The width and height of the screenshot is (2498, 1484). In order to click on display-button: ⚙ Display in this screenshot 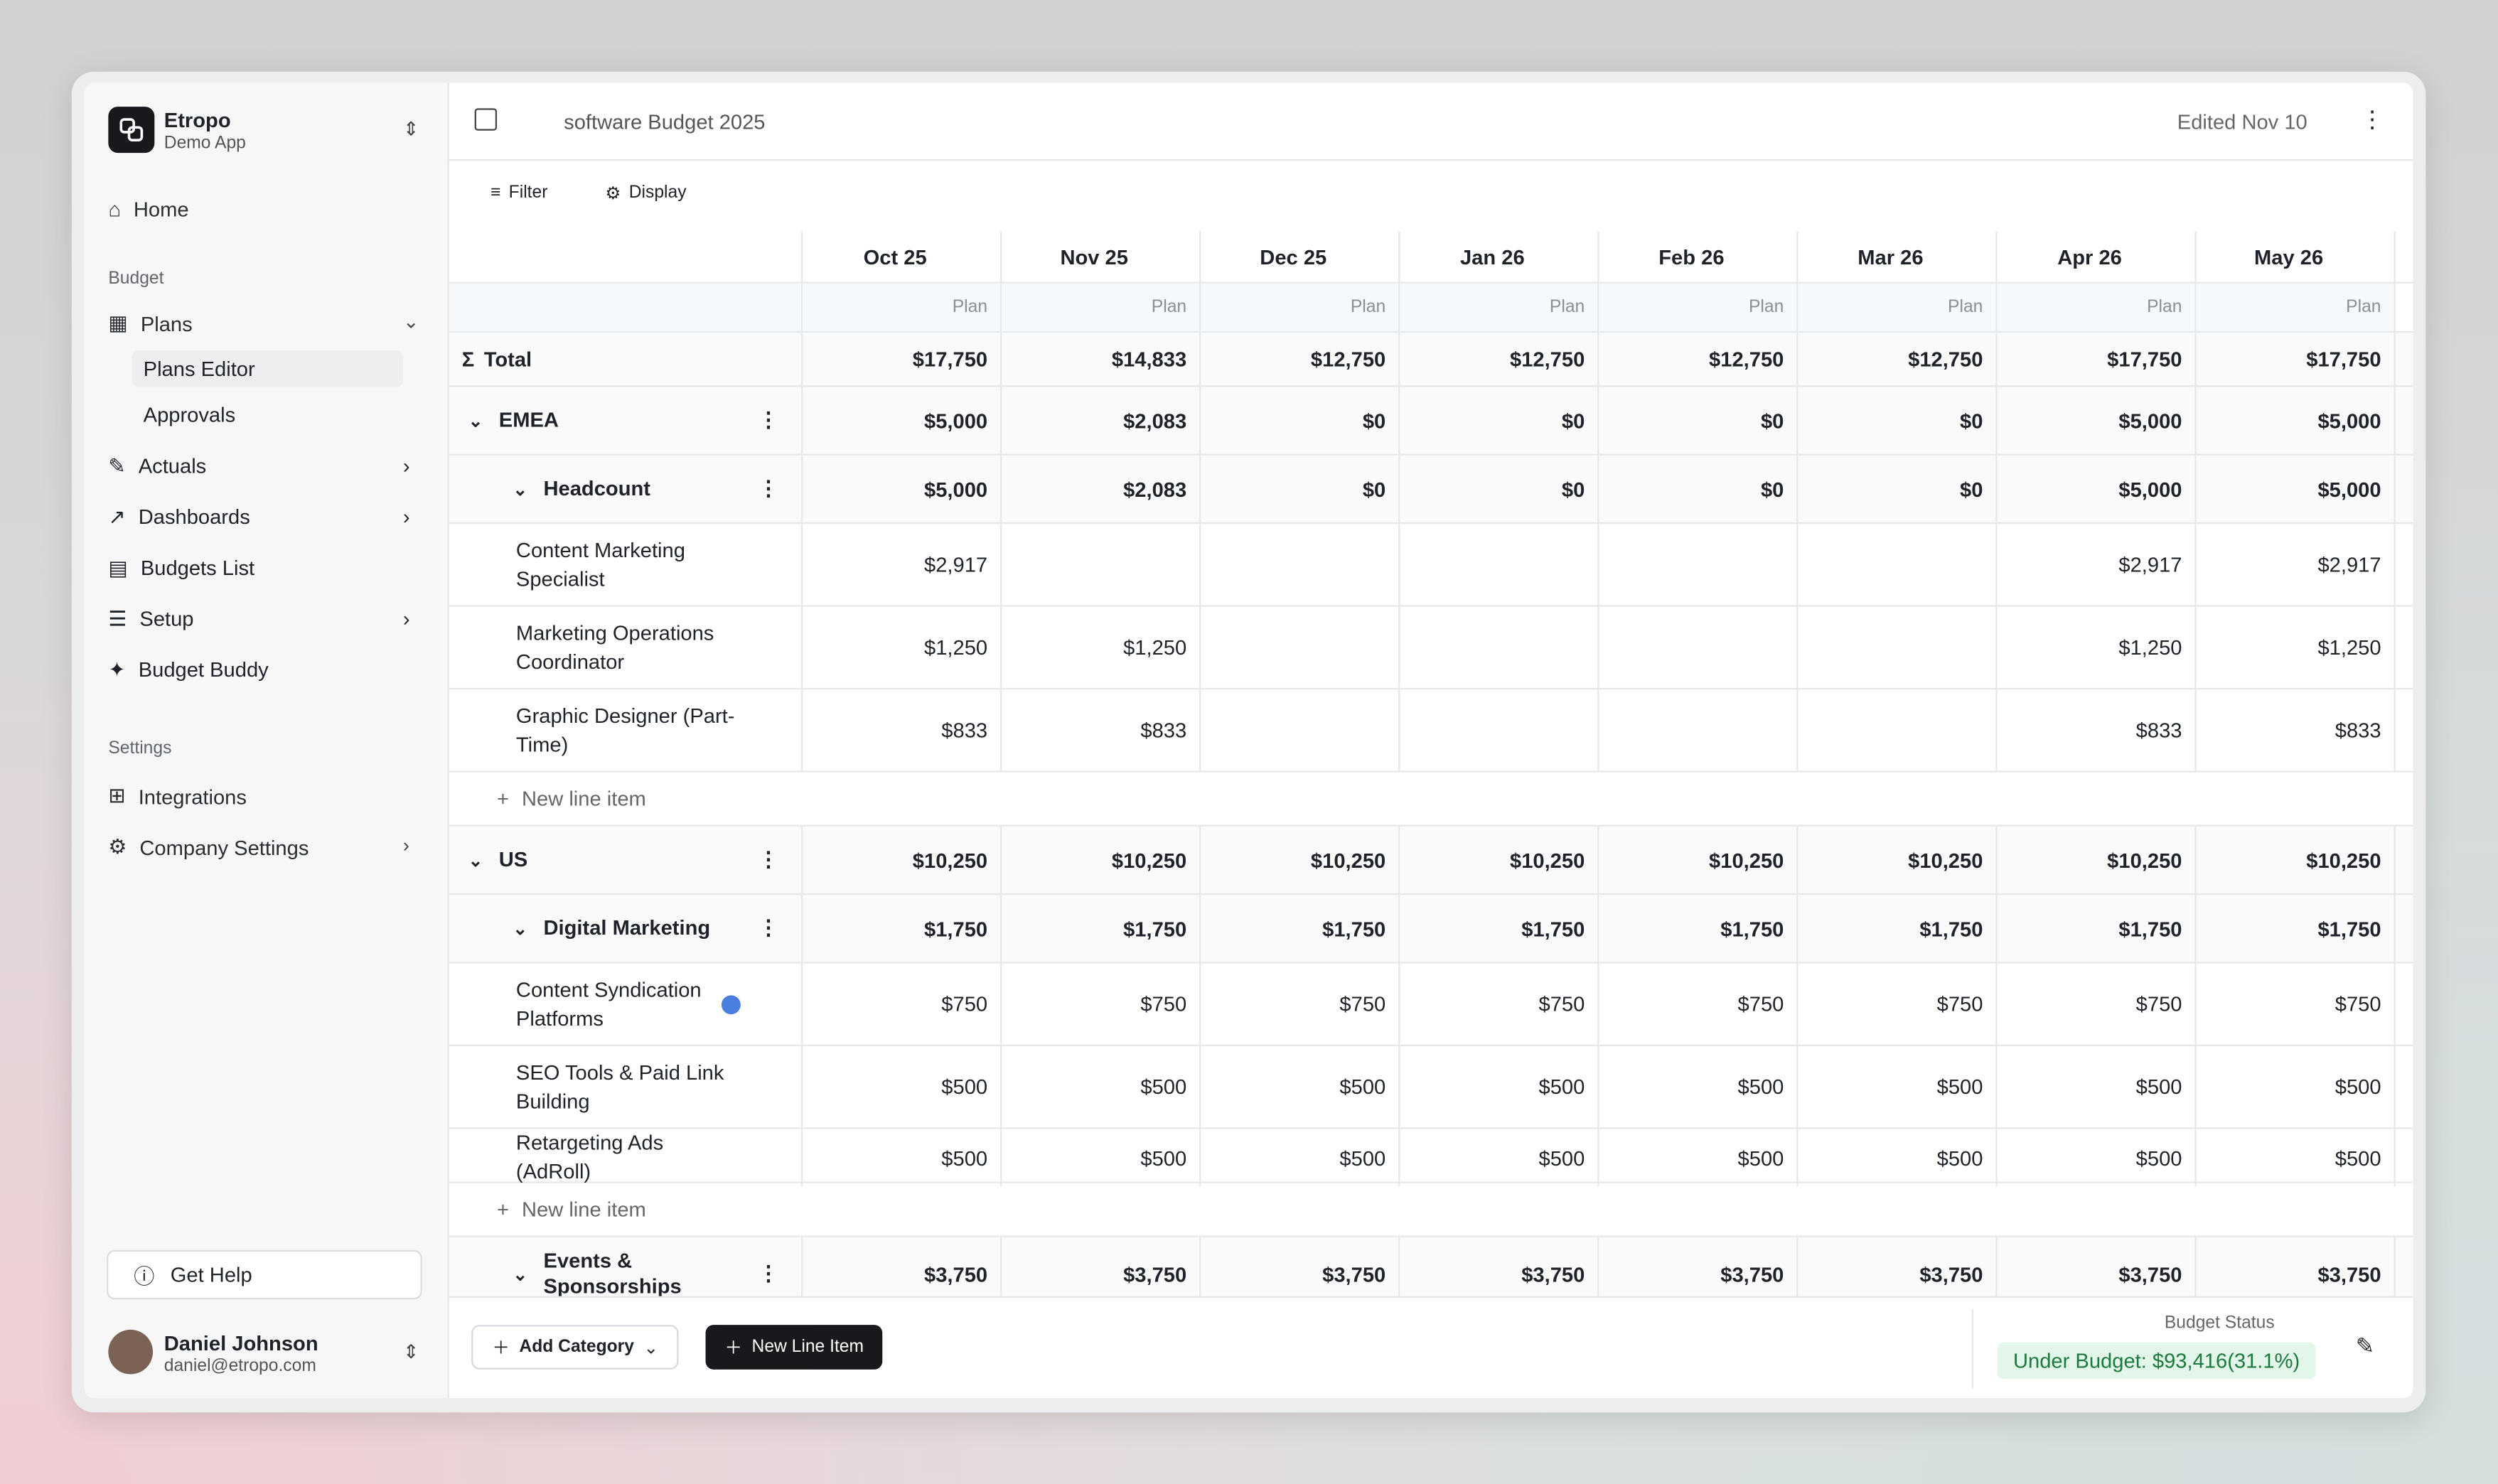, I will do `click(646, 193)`.